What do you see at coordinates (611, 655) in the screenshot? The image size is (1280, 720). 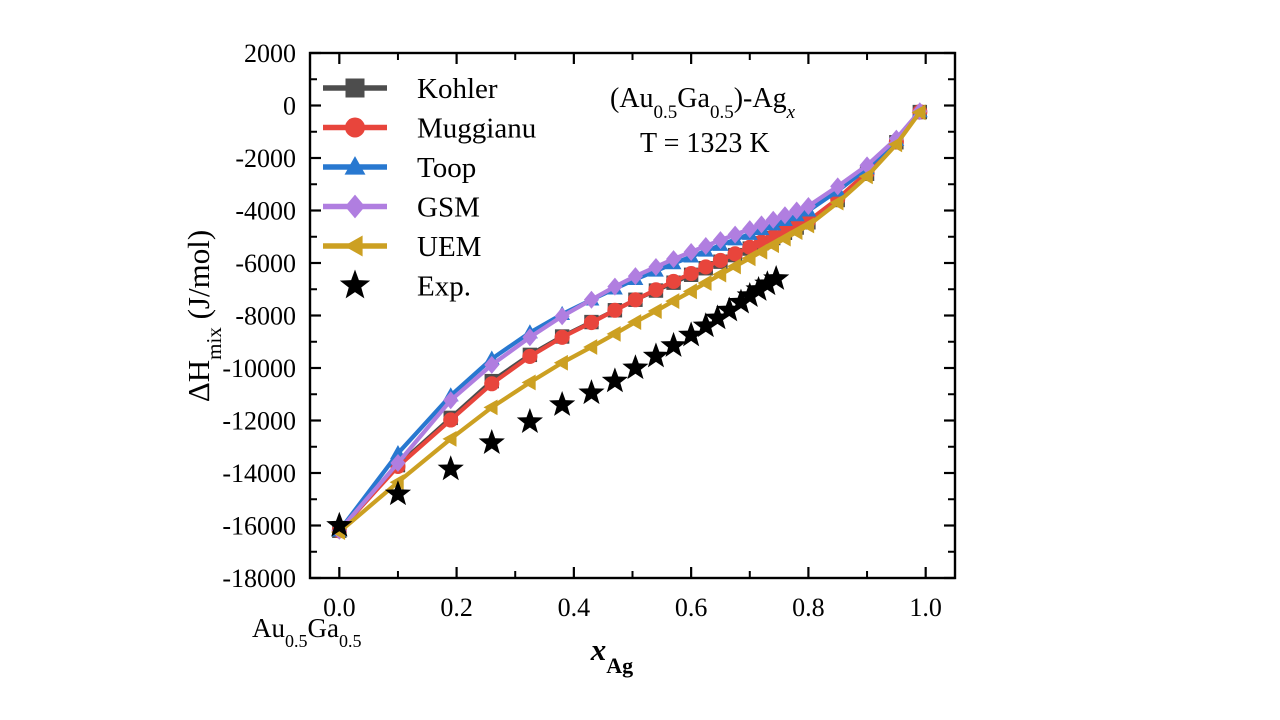 I see `x-axis-title: xAg` at bounding box center [611, 655].